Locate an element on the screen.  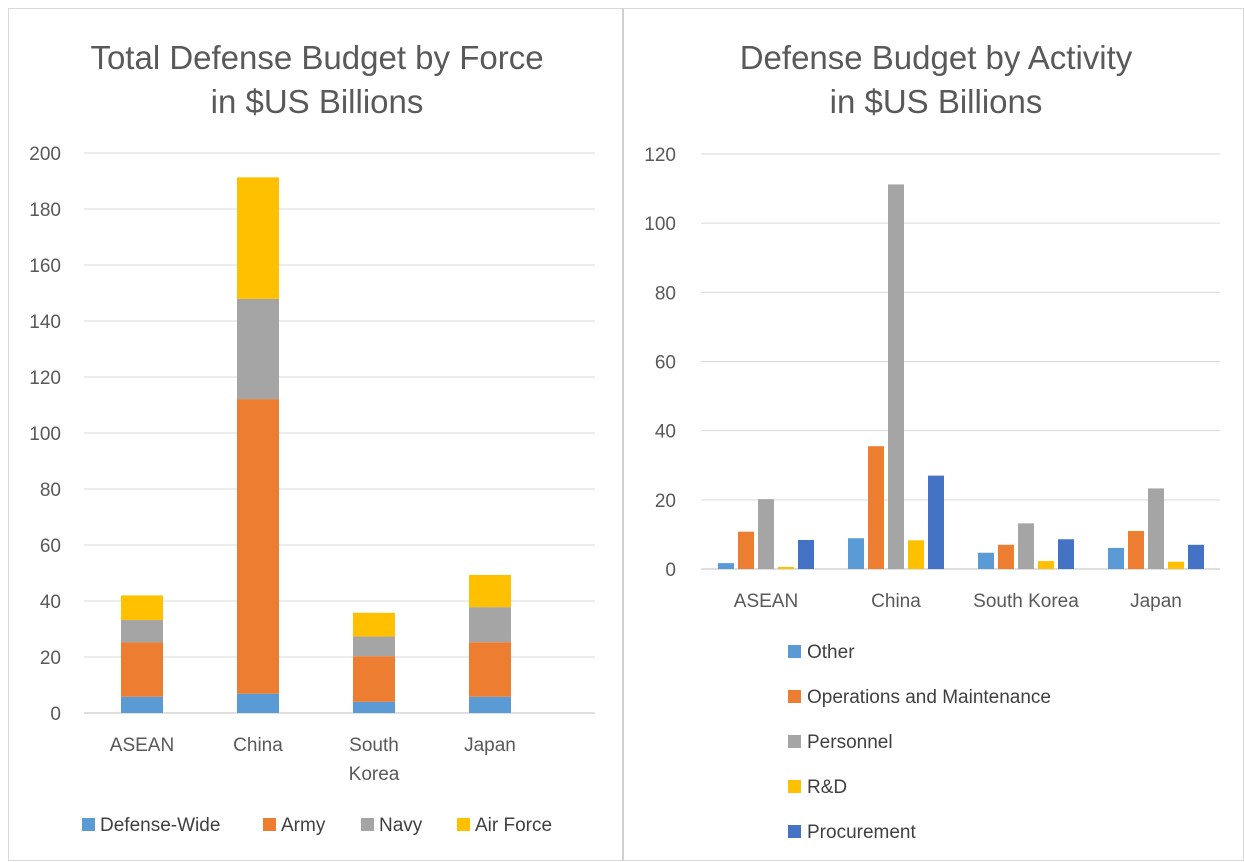
chart-title-line: Defense Budget by Activity is located at coordinates (936, 57).